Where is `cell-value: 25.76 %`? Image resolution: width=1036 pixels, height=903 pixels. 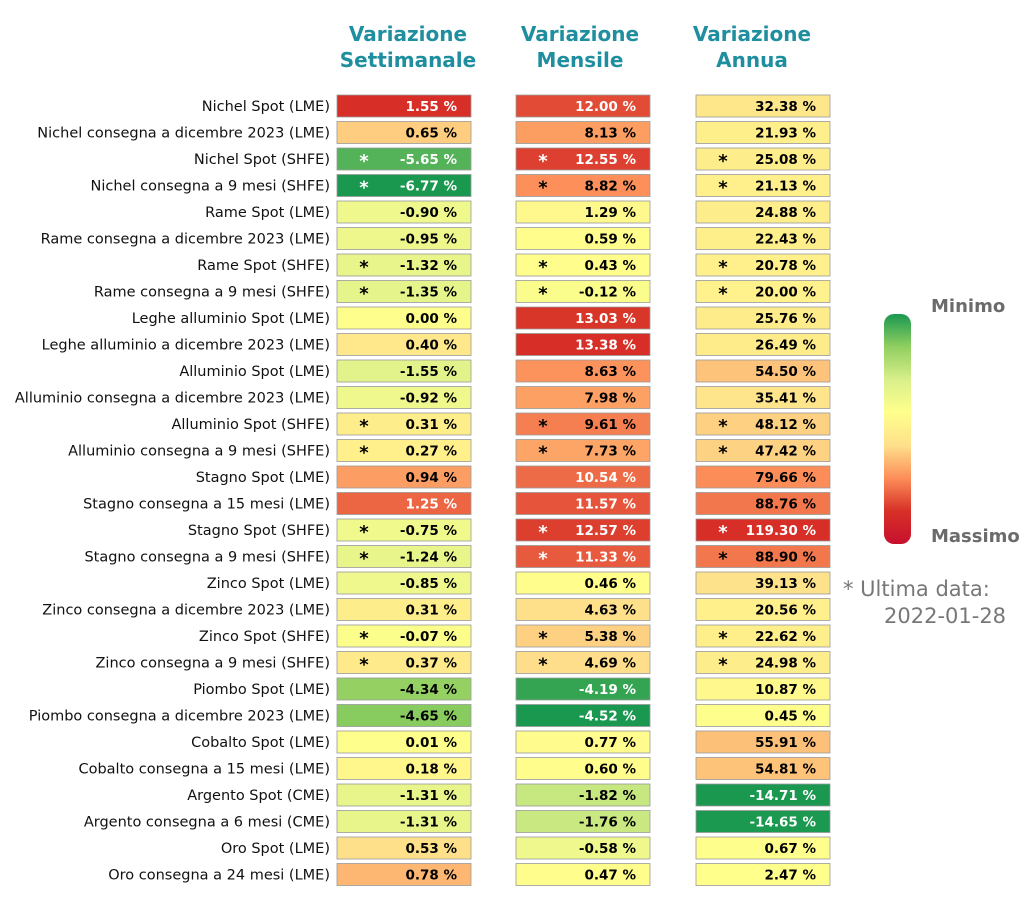
cell-value: 25.76 % is located at coordinates (785, 319).